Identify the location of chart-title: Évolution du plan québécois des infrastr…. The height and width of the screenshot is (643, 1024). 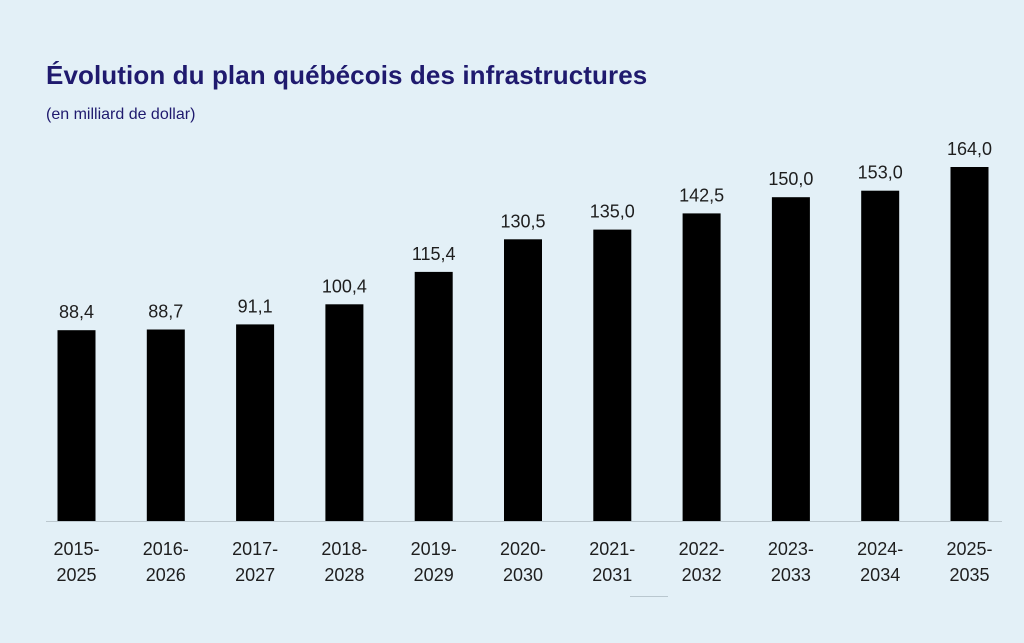
(347, 75).